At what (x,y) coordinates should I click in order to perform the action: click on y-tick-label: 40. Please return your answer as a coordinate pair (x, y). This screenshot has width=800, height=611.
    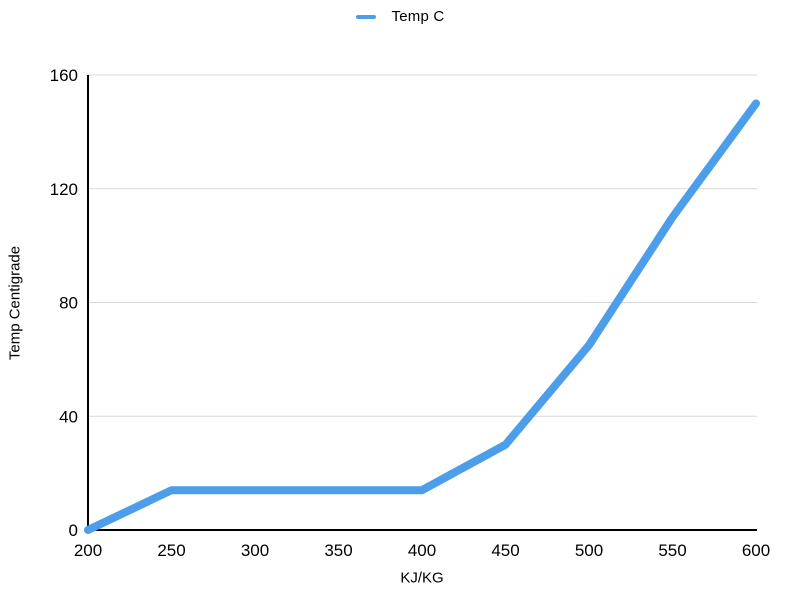
    Looking at the image, I should click on (68, 416).